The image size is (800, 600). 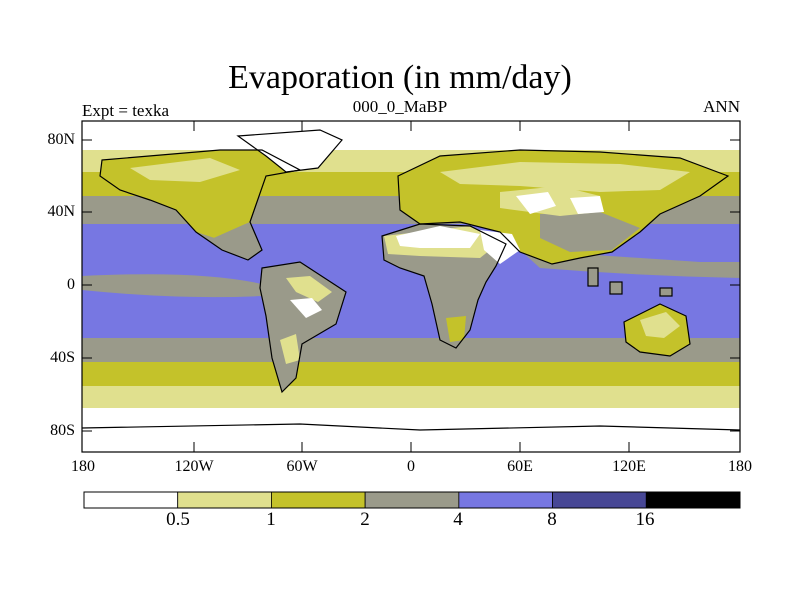 I want to click on ocean-tongue-pacific, so click(x=172, y=286).